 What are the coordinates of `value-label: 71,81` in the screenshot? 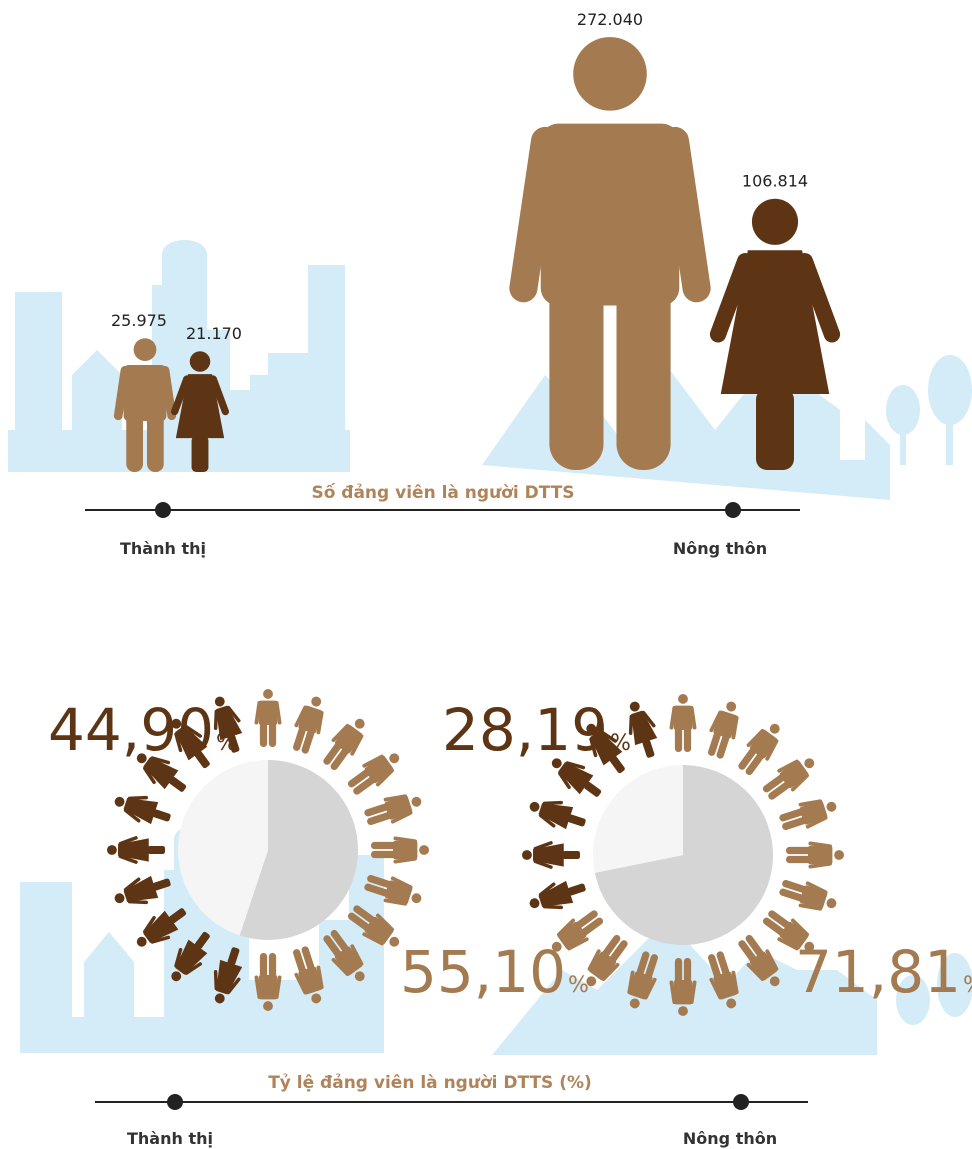 It's located at (878, 972).